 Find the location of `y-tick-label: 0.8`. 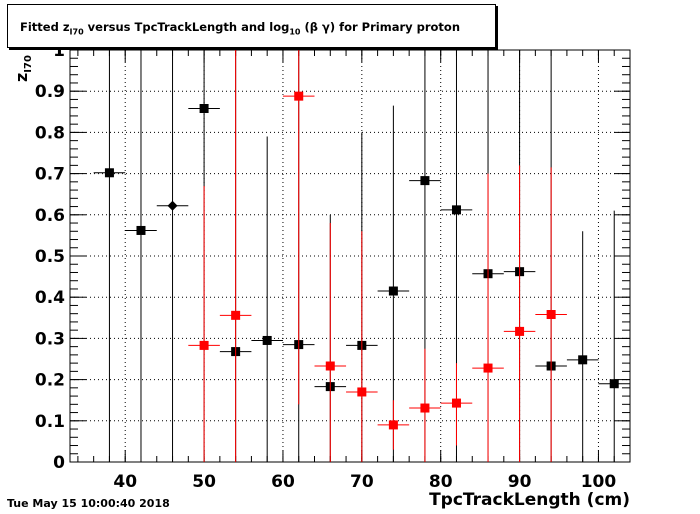

y-tick-label: 0.8 is located at coordinates (50, 133).